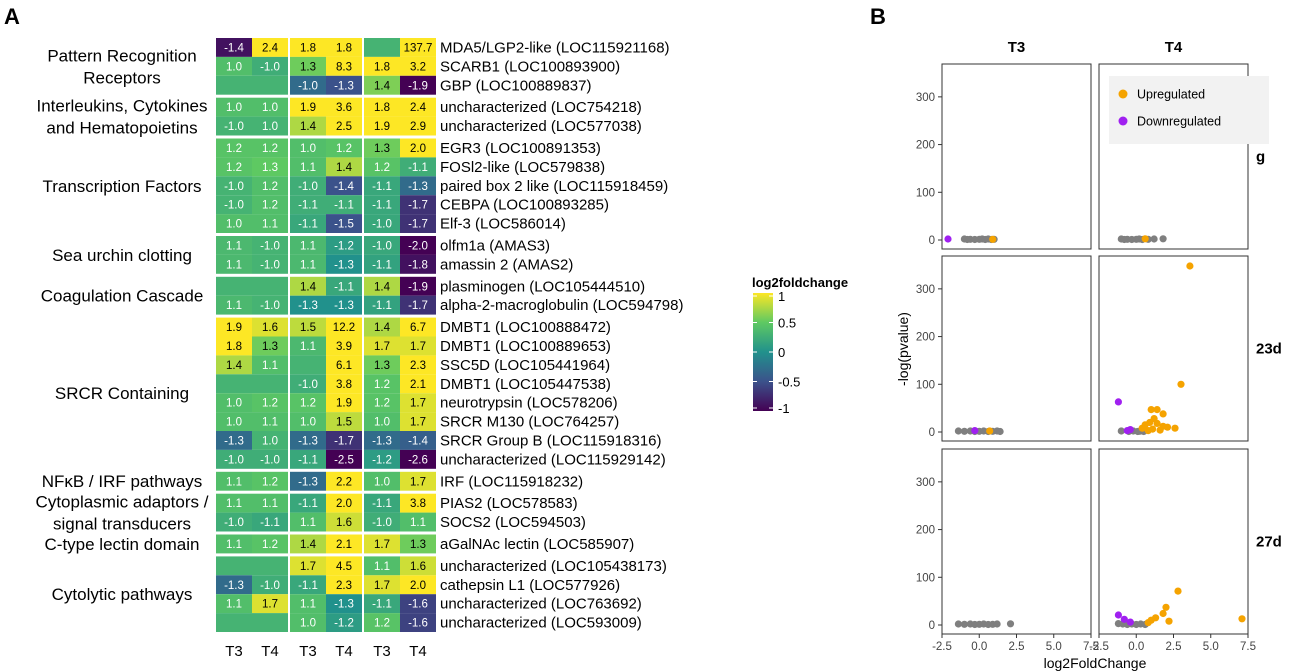 This screenshot has height=671, width=1299. Describe the element at coordinates (541, 126) in the screenshot. I see `gene-label: uncharacterized (LOC577038)` at that location.